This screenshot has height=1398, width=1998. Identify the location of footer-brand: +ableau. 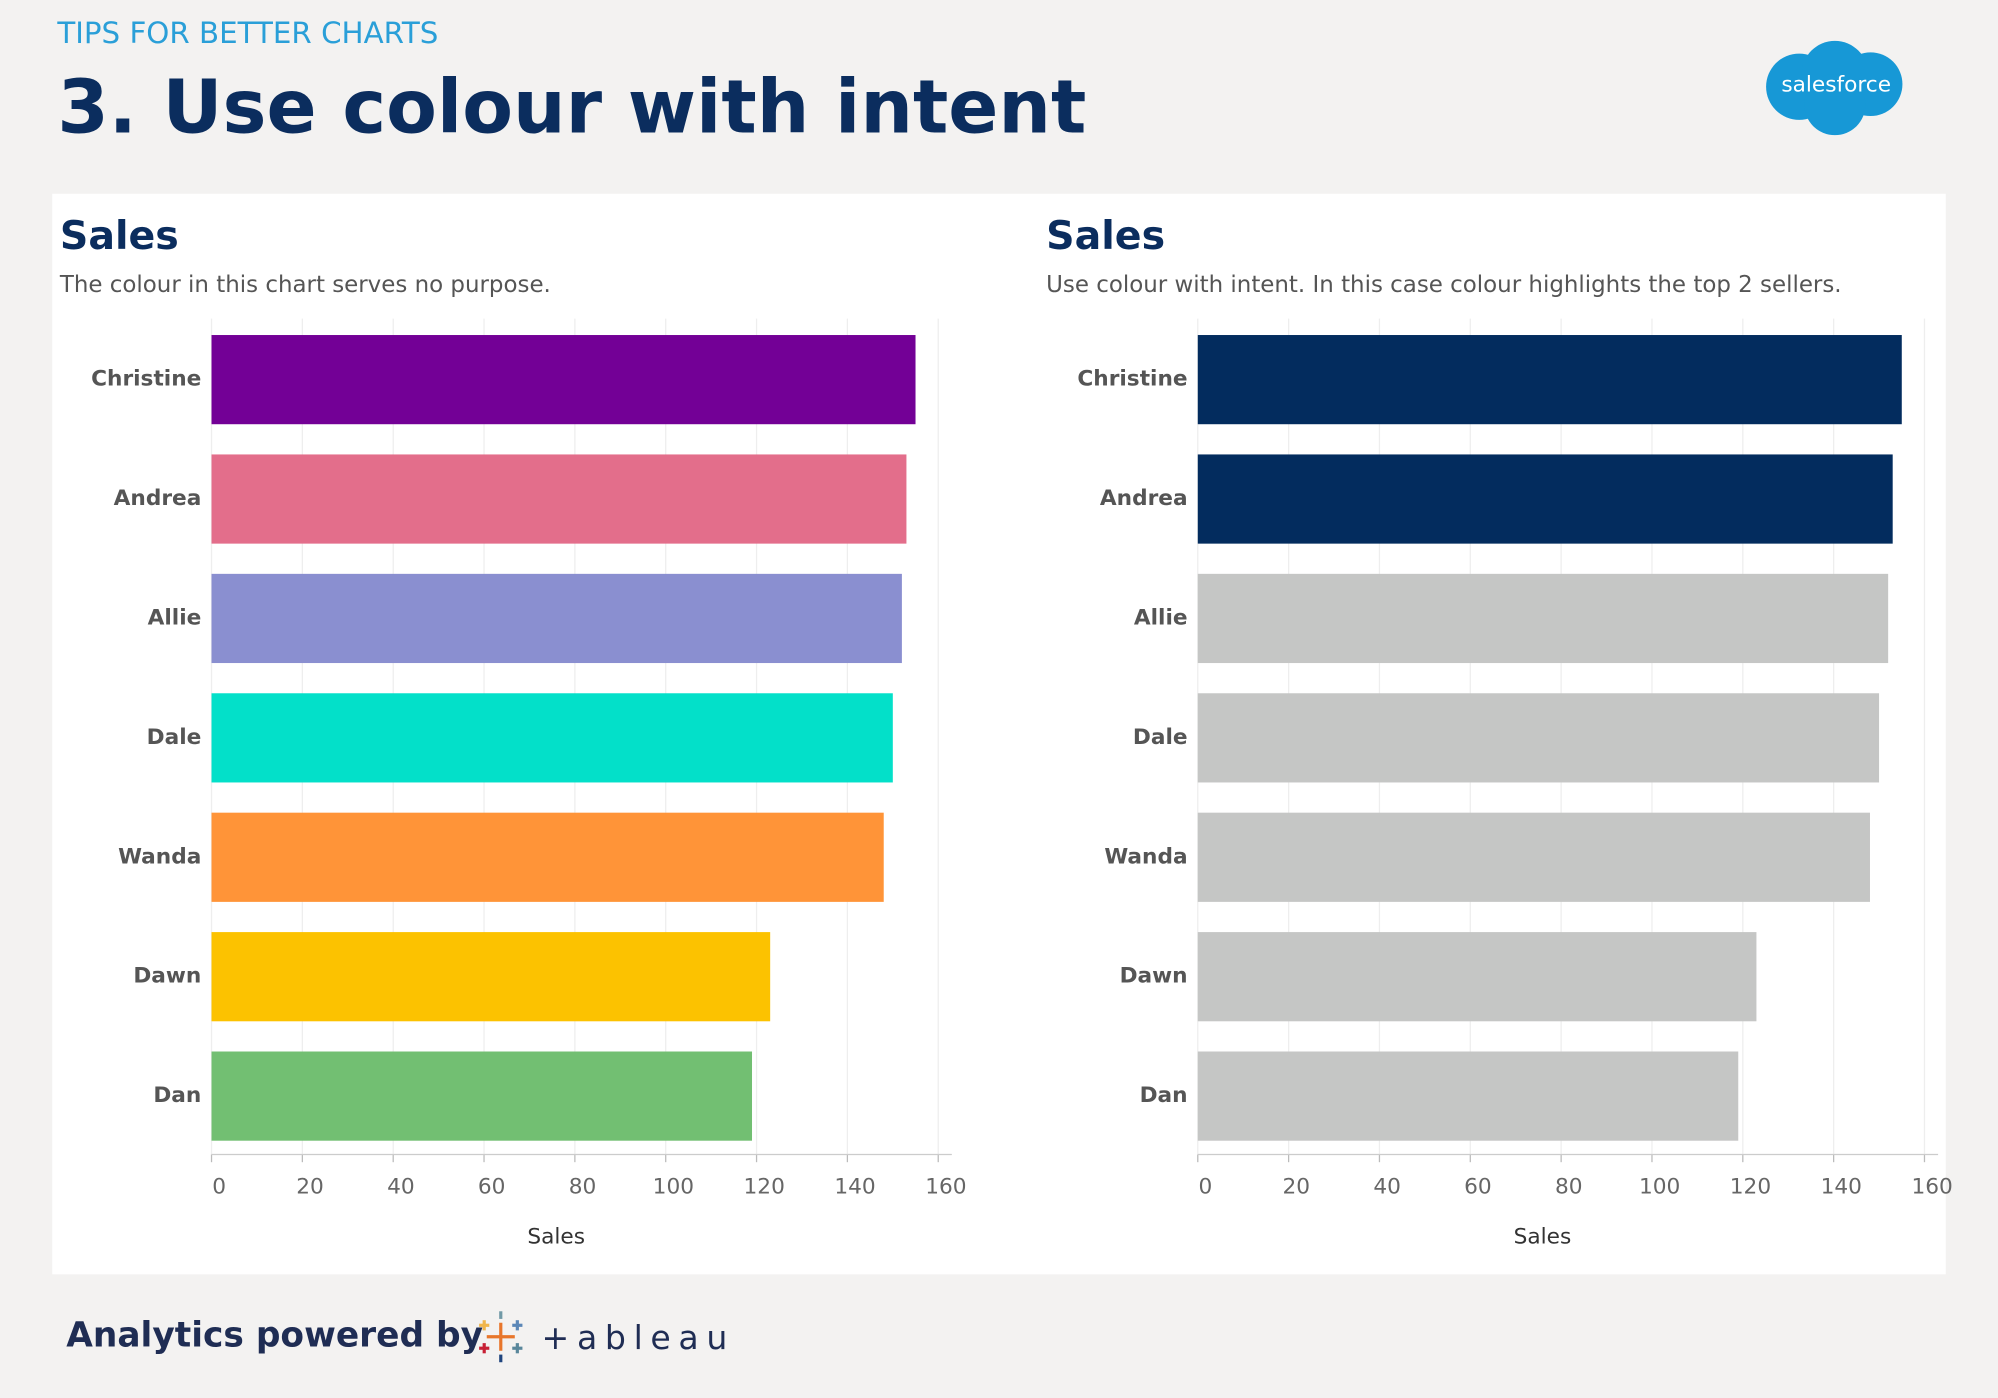
(638, 1337).